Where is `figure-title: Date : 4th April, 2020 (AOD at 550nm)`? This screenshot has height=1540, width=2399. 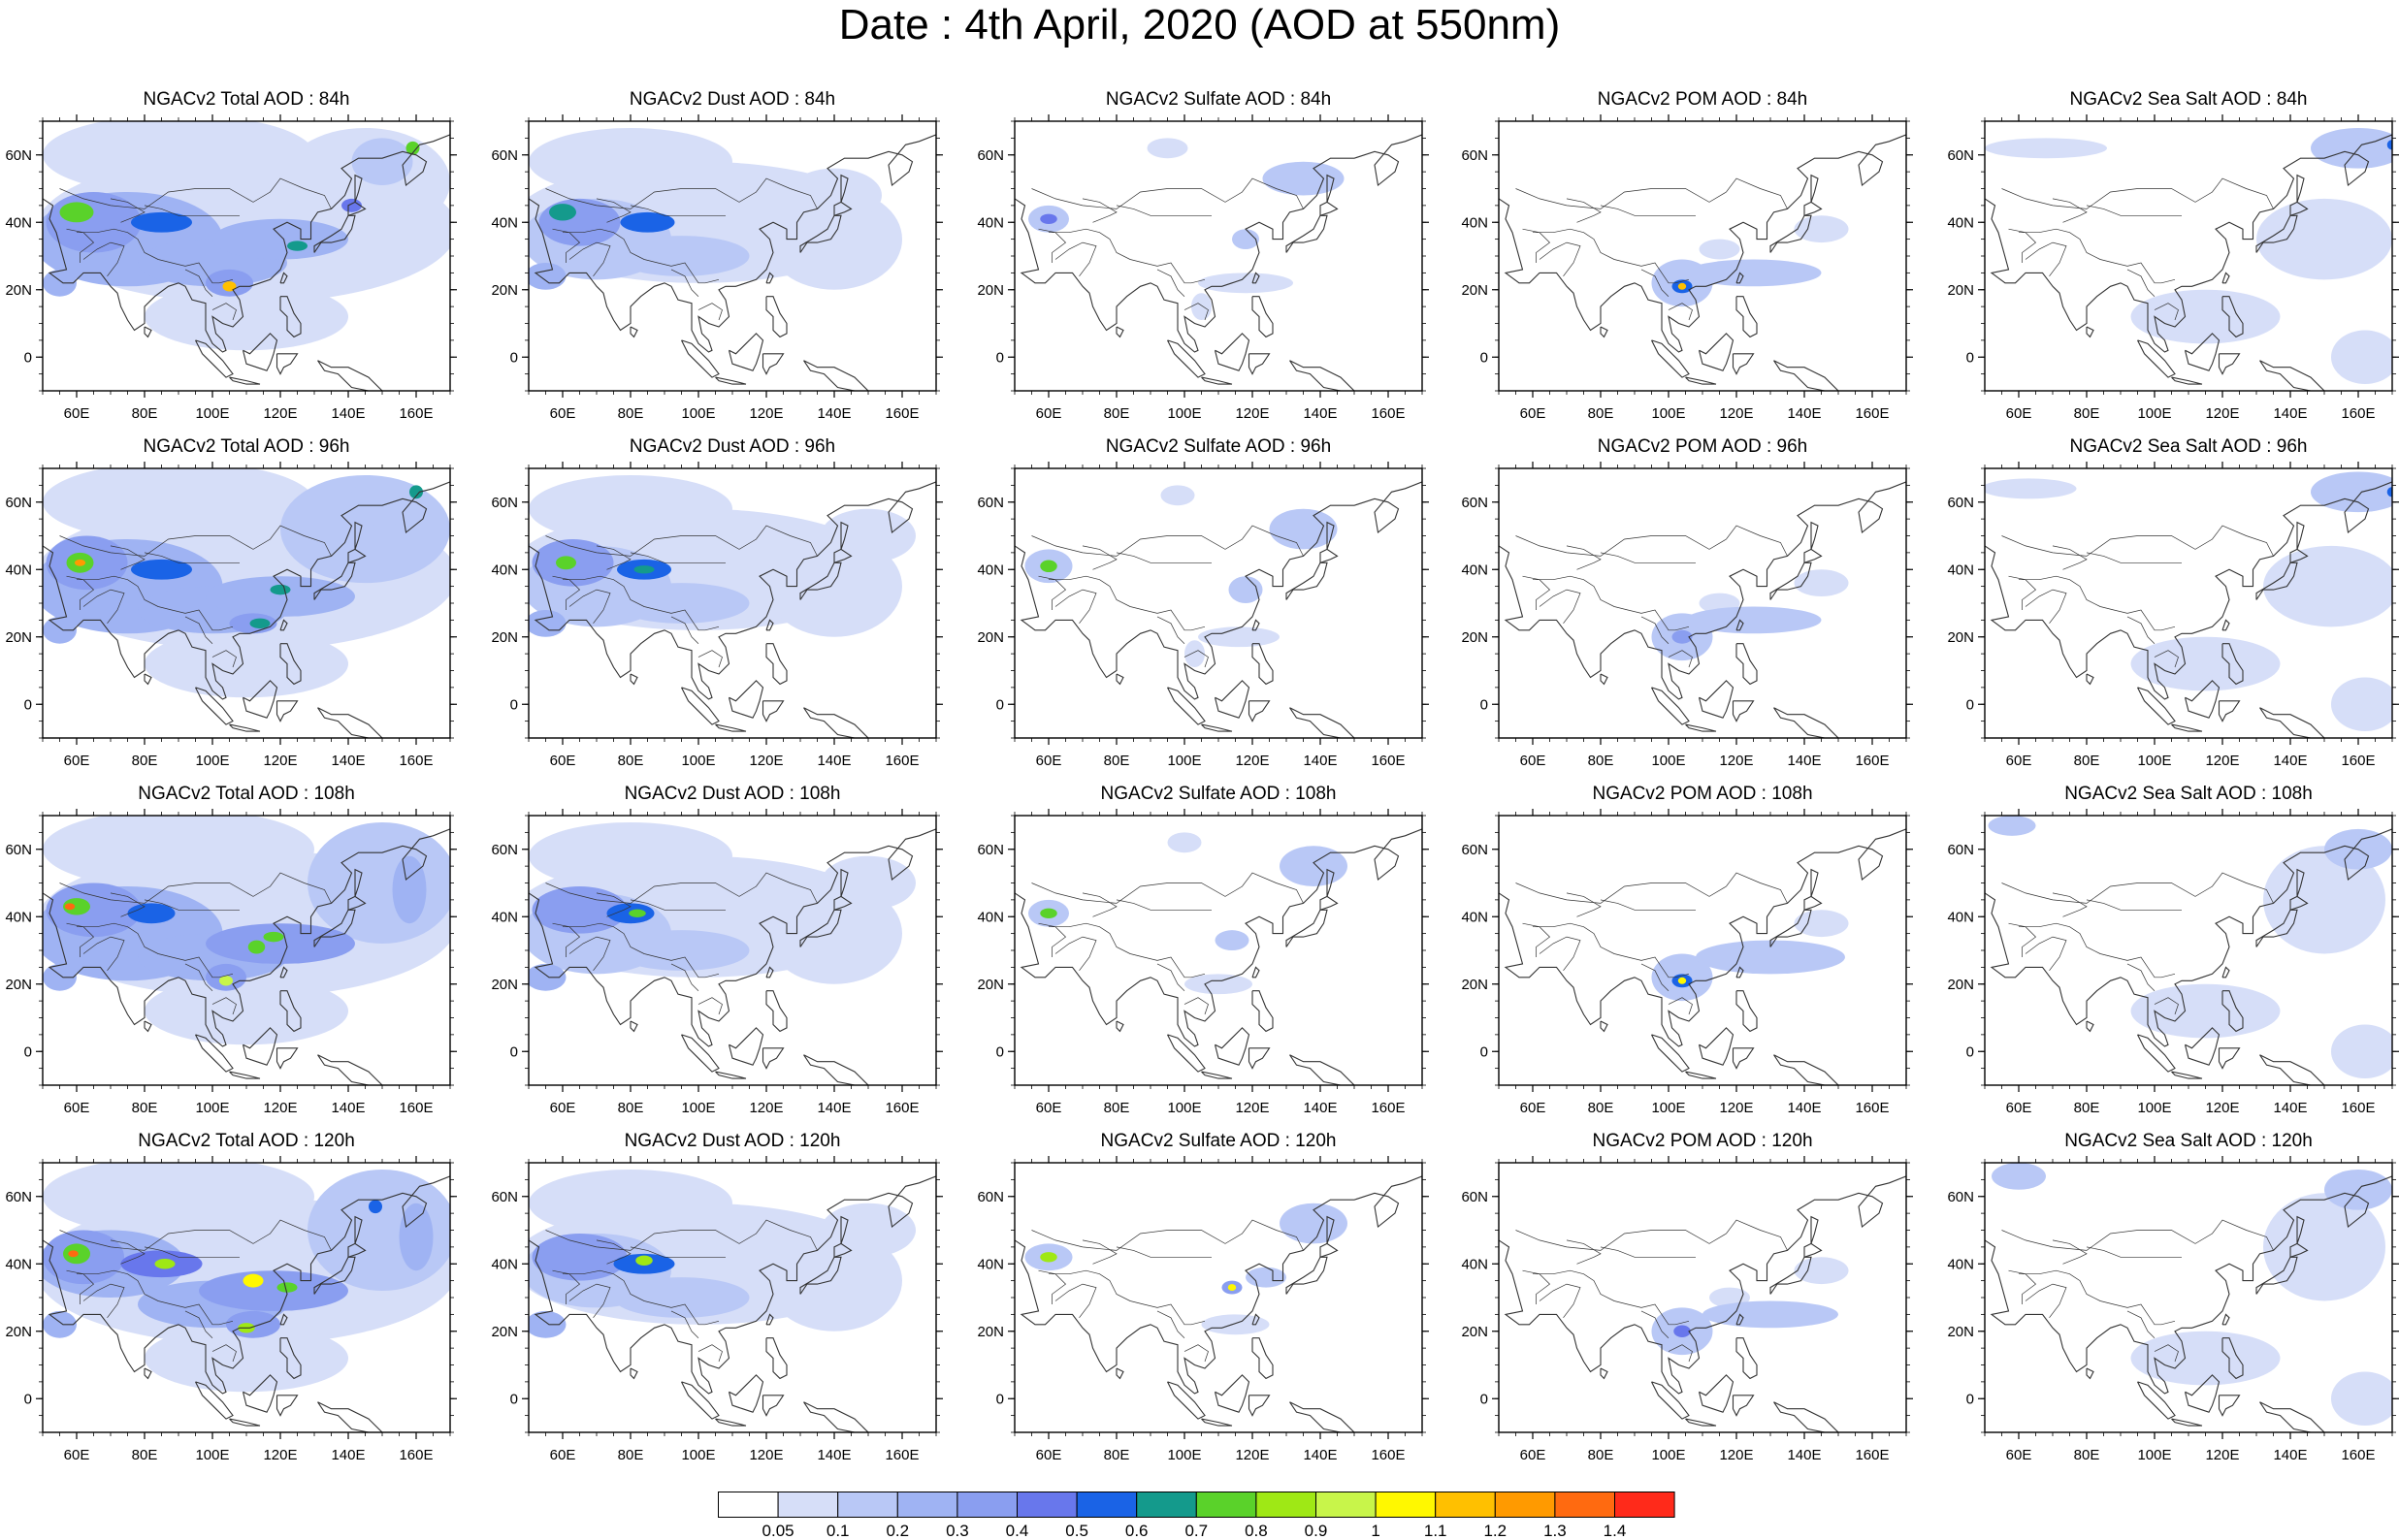 figure-title: Date : 4th April, 2020 (AOD at 550nm) is located at coordinates (1199, 25).